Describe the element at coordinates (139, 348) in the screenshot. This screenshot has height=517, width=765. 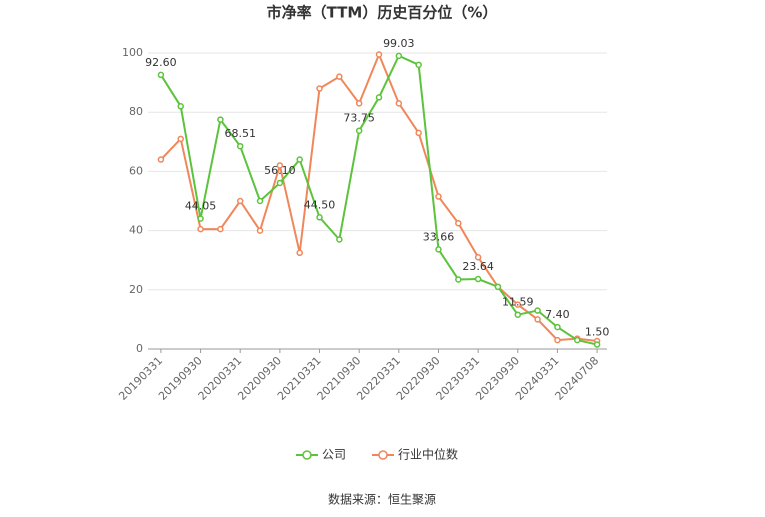
I see `y-tick-label: 0` at that location.